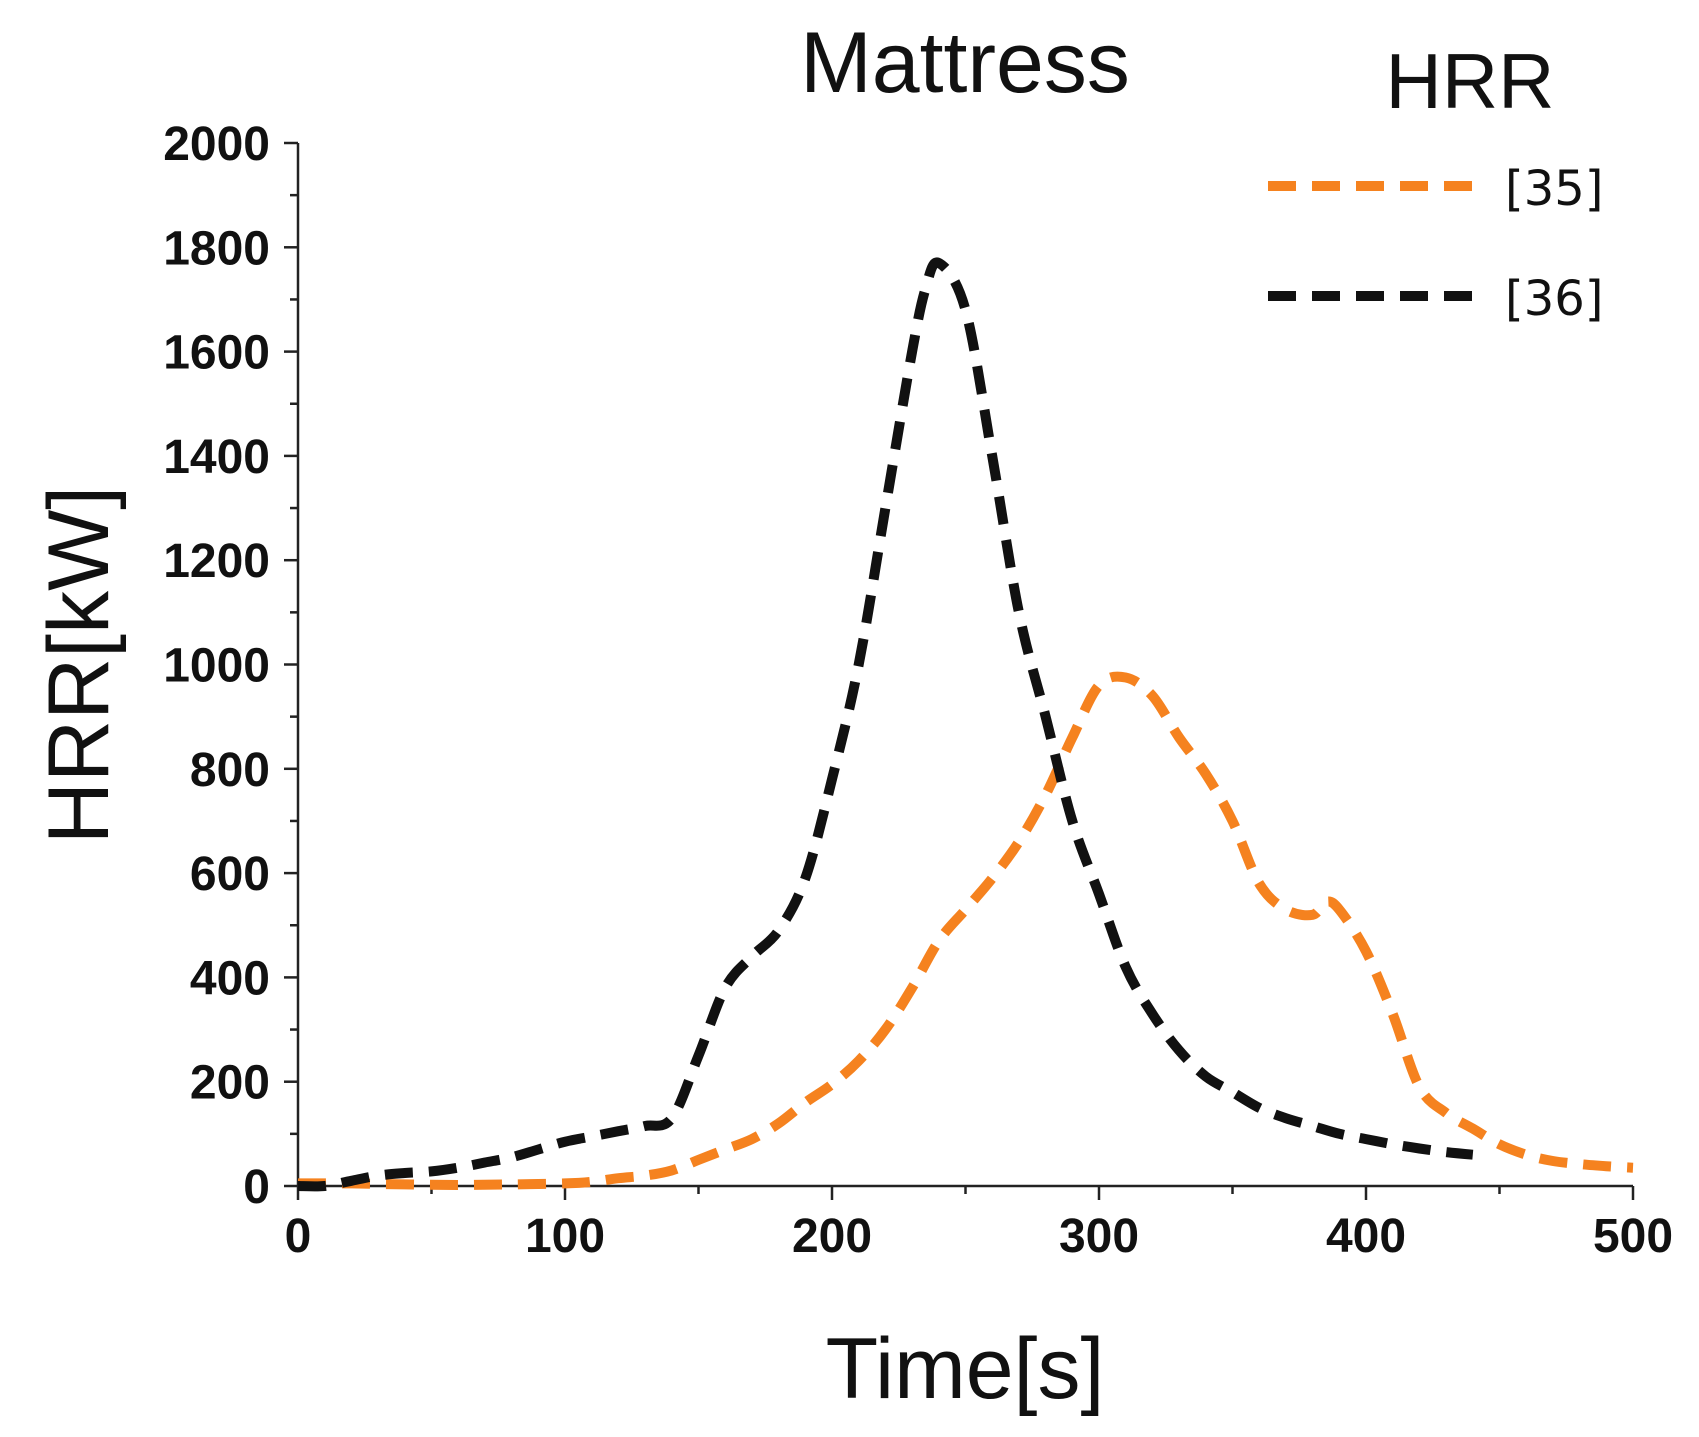 This screenshot has width=1699, height=1437. What do you see at coordinates (216, 248) in the screenshot?
I see `y-tick-label: 1800` at bounding box center [216, 248].